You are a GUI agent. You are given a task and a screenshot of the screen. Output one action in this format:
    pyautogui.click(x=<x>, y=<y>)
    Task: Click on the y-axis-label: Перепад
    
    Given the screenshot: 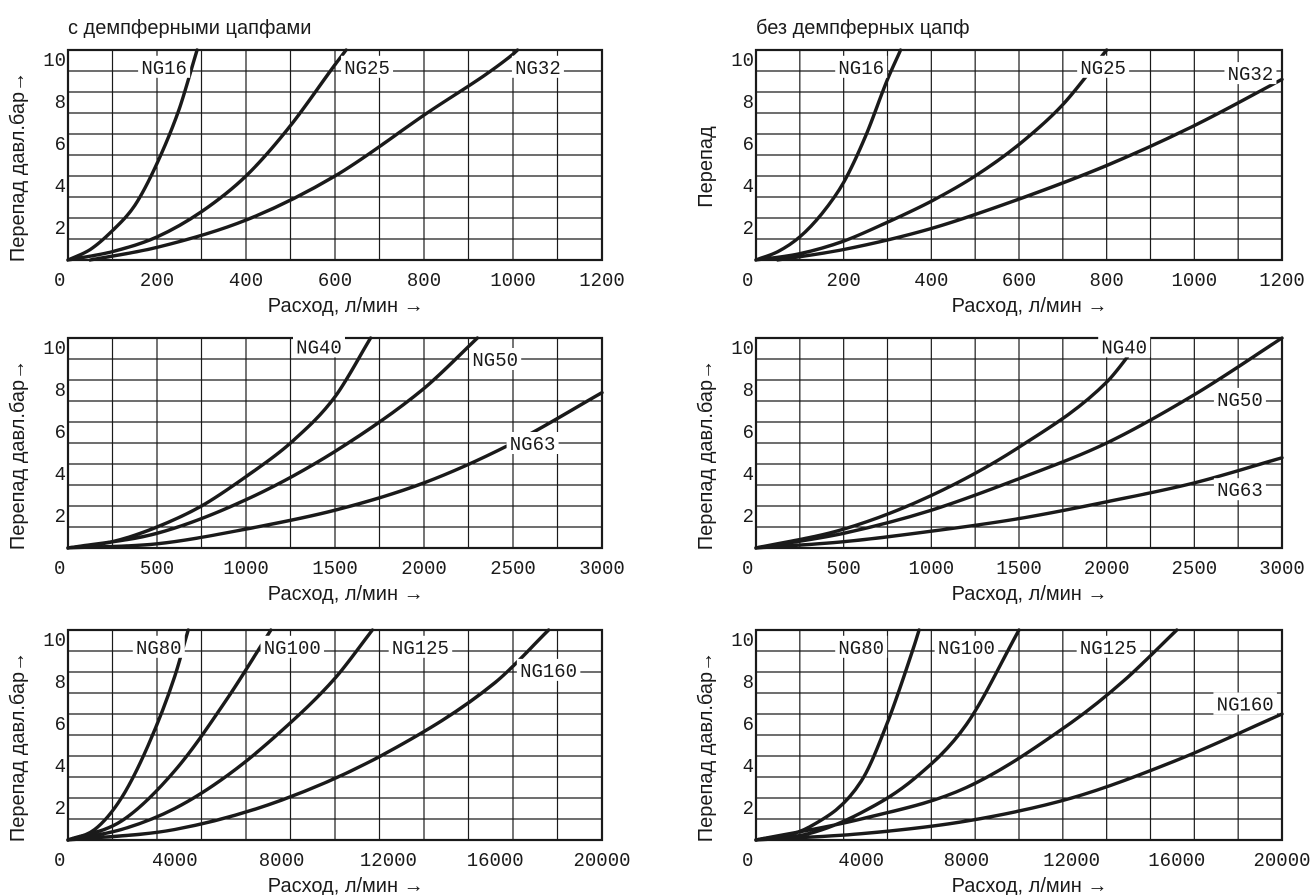 What is the action you would take?
    pyautogui.click(x=706, y=167)
    